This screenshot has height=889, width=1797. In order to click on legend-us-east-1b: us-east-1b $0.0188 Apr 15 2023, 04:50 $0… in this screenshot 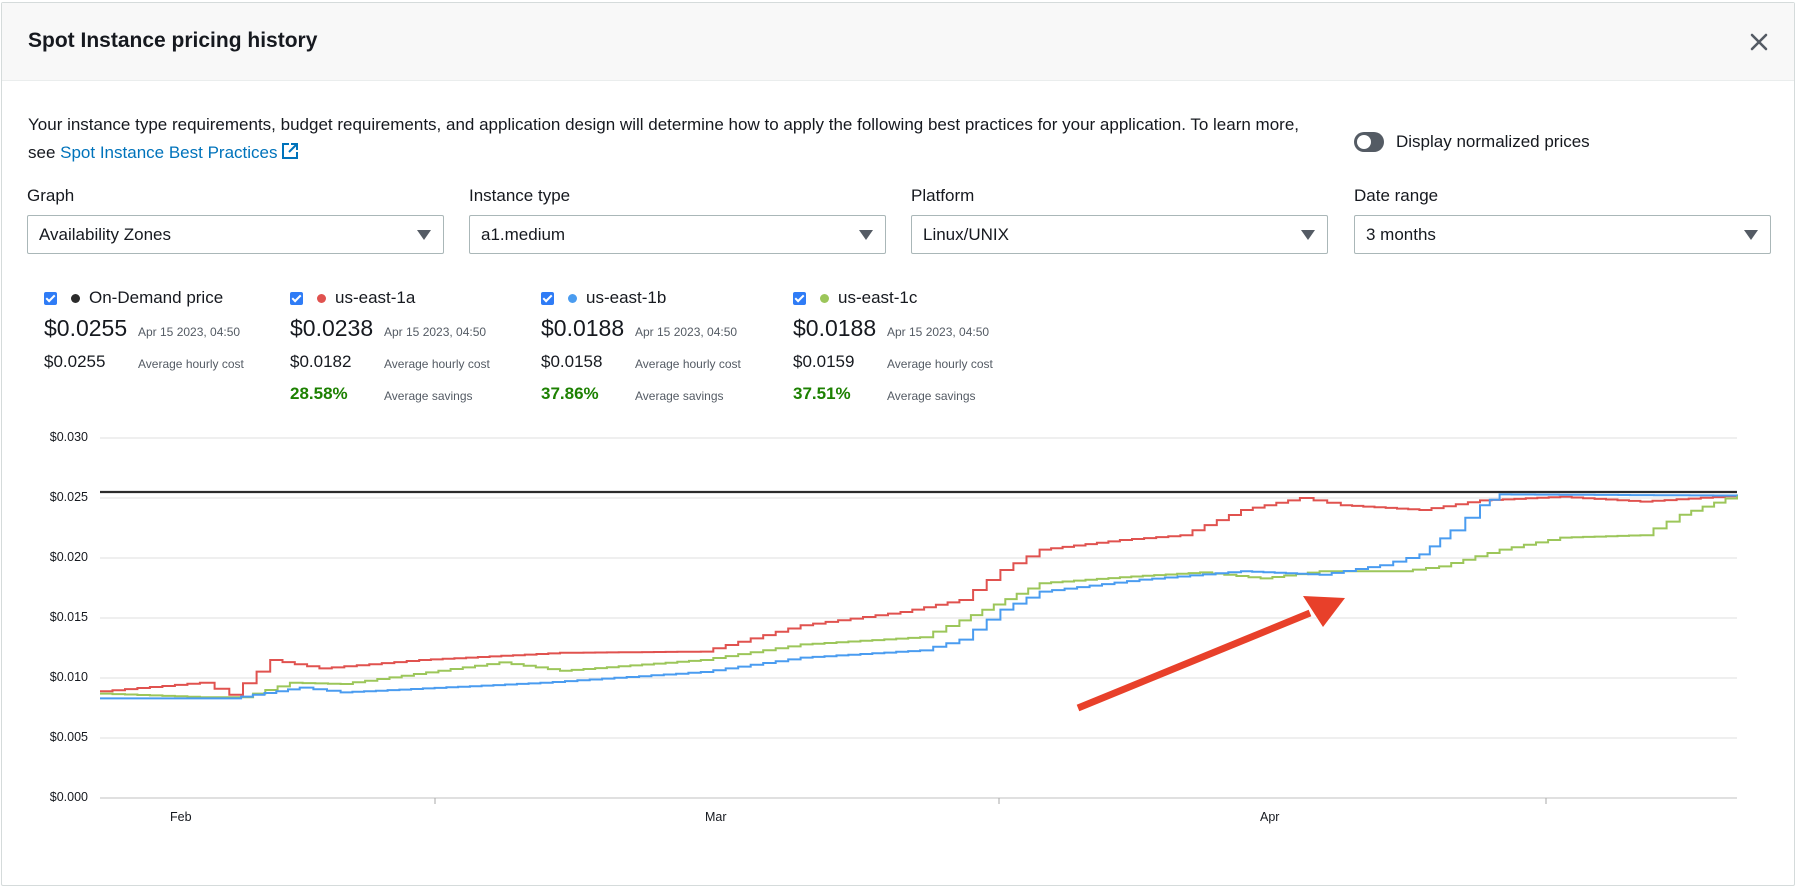, I will do `click(661, 350)`.